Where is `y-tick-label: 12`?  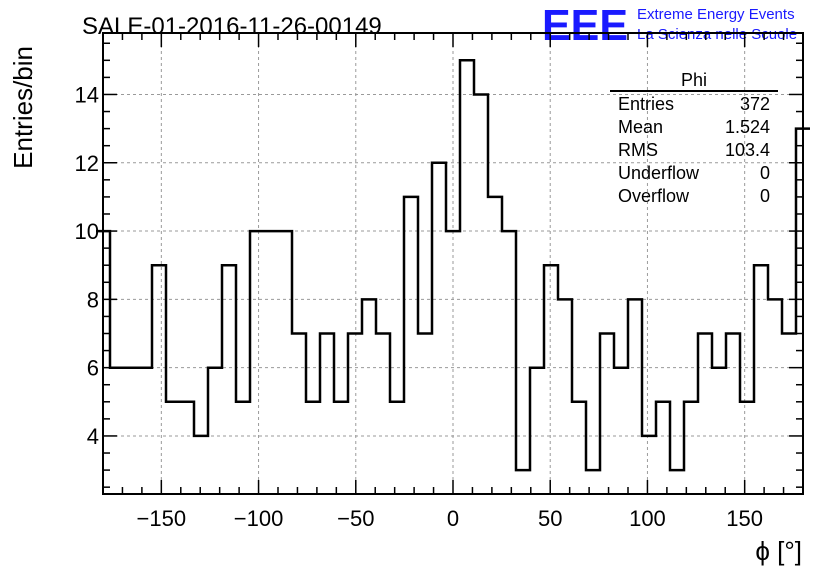 y-tick-label: 12 is located at coordinates (87, 163).